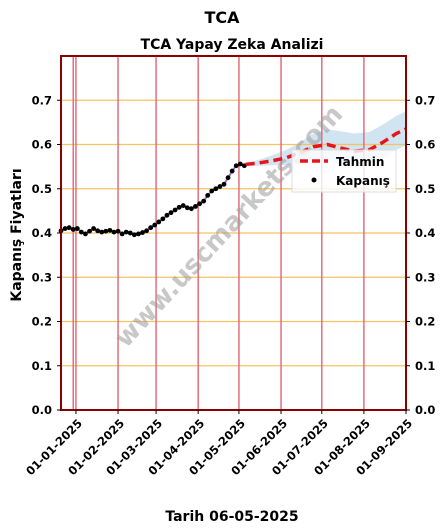 The width and height of the screenshot is (445, 532). I want to click on y-tick-label-left-1: 0.1, so click(42, 366).